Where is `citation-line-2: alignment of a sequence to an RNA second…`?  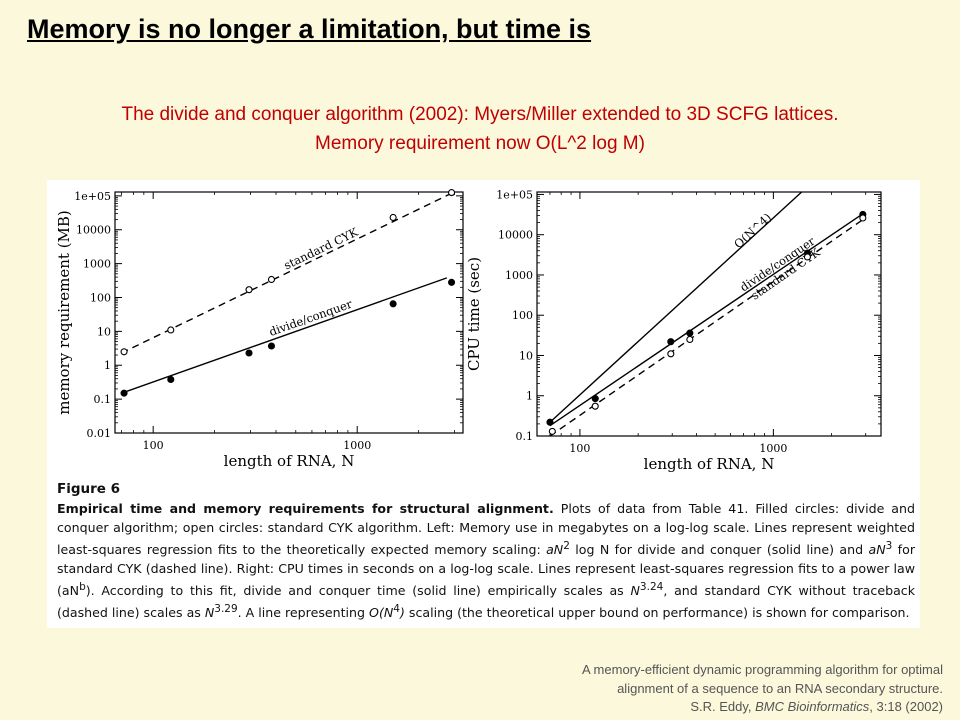
citation-line-2: alignment of a sequence to an RNA second… is located at coordinates (780, 688).